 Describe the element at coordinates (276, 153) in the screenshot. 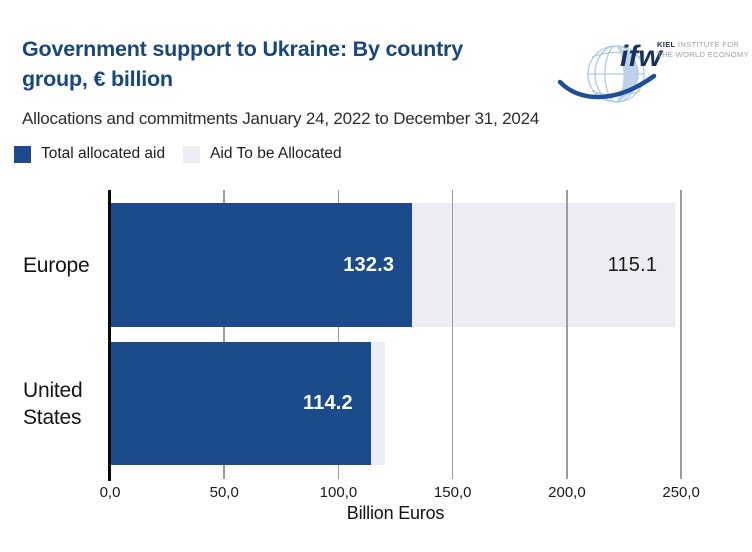

I see `legend-label-to-be-allocated: Aid To be Allocated` at that location.